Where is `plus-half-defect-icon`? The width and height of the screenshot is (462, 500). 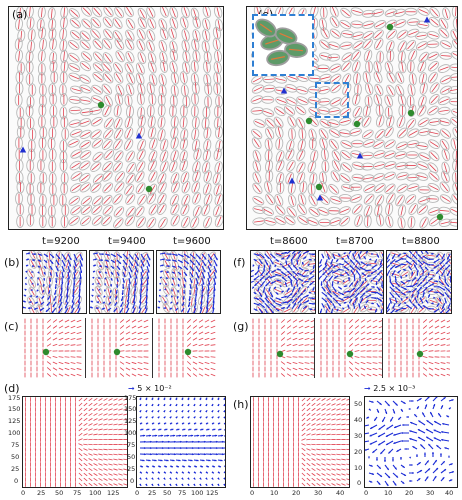 plus-half-defect-icon is located at coordinates (420, 354).